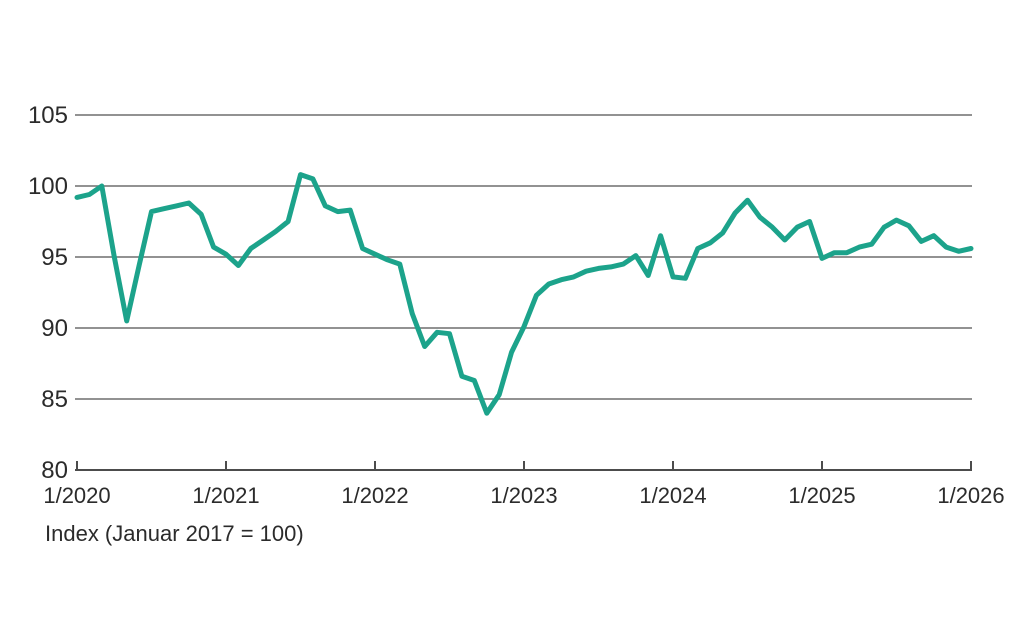  Describe the element at coordinates (523, 495) in the screenshot. I see `x-axis-label-1-2023: 1/2023` at that location.